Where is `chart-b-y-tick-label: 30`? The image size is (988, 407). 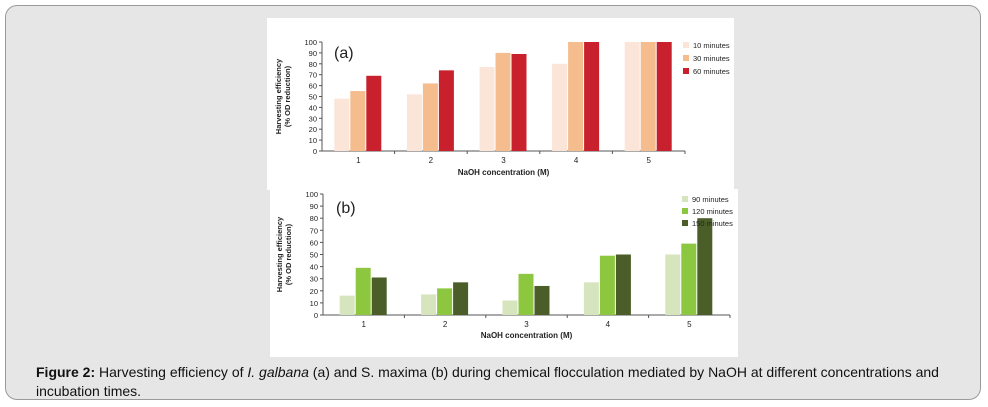 chart-b-y-tick-label: 30 is located at coordinates (314, 279).